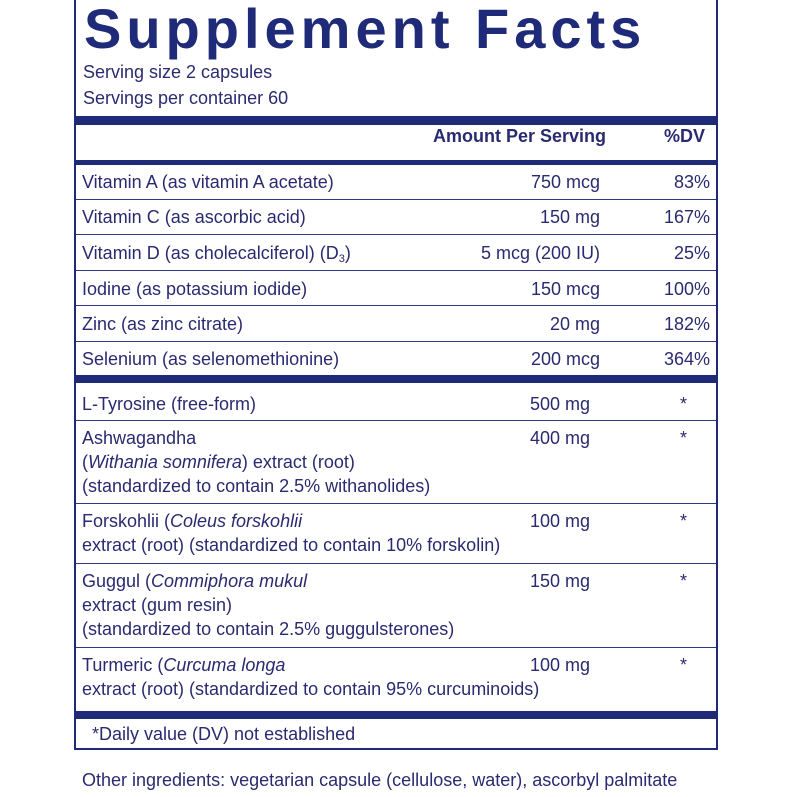  Describe the element at coordinates (365, 30) in the screenshot. I see `panel-title: Supplement Facts` at that location.